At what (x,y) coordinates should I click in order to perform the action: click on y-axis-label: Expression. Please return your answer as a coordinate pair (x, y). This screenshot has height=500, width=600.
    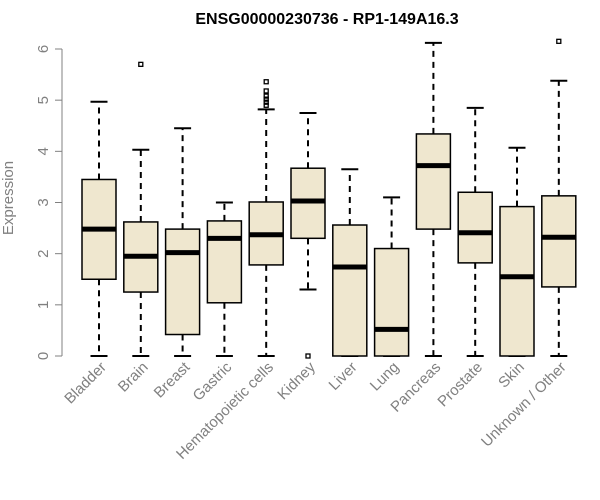
    Looking at the image, I should click on (8, 198).